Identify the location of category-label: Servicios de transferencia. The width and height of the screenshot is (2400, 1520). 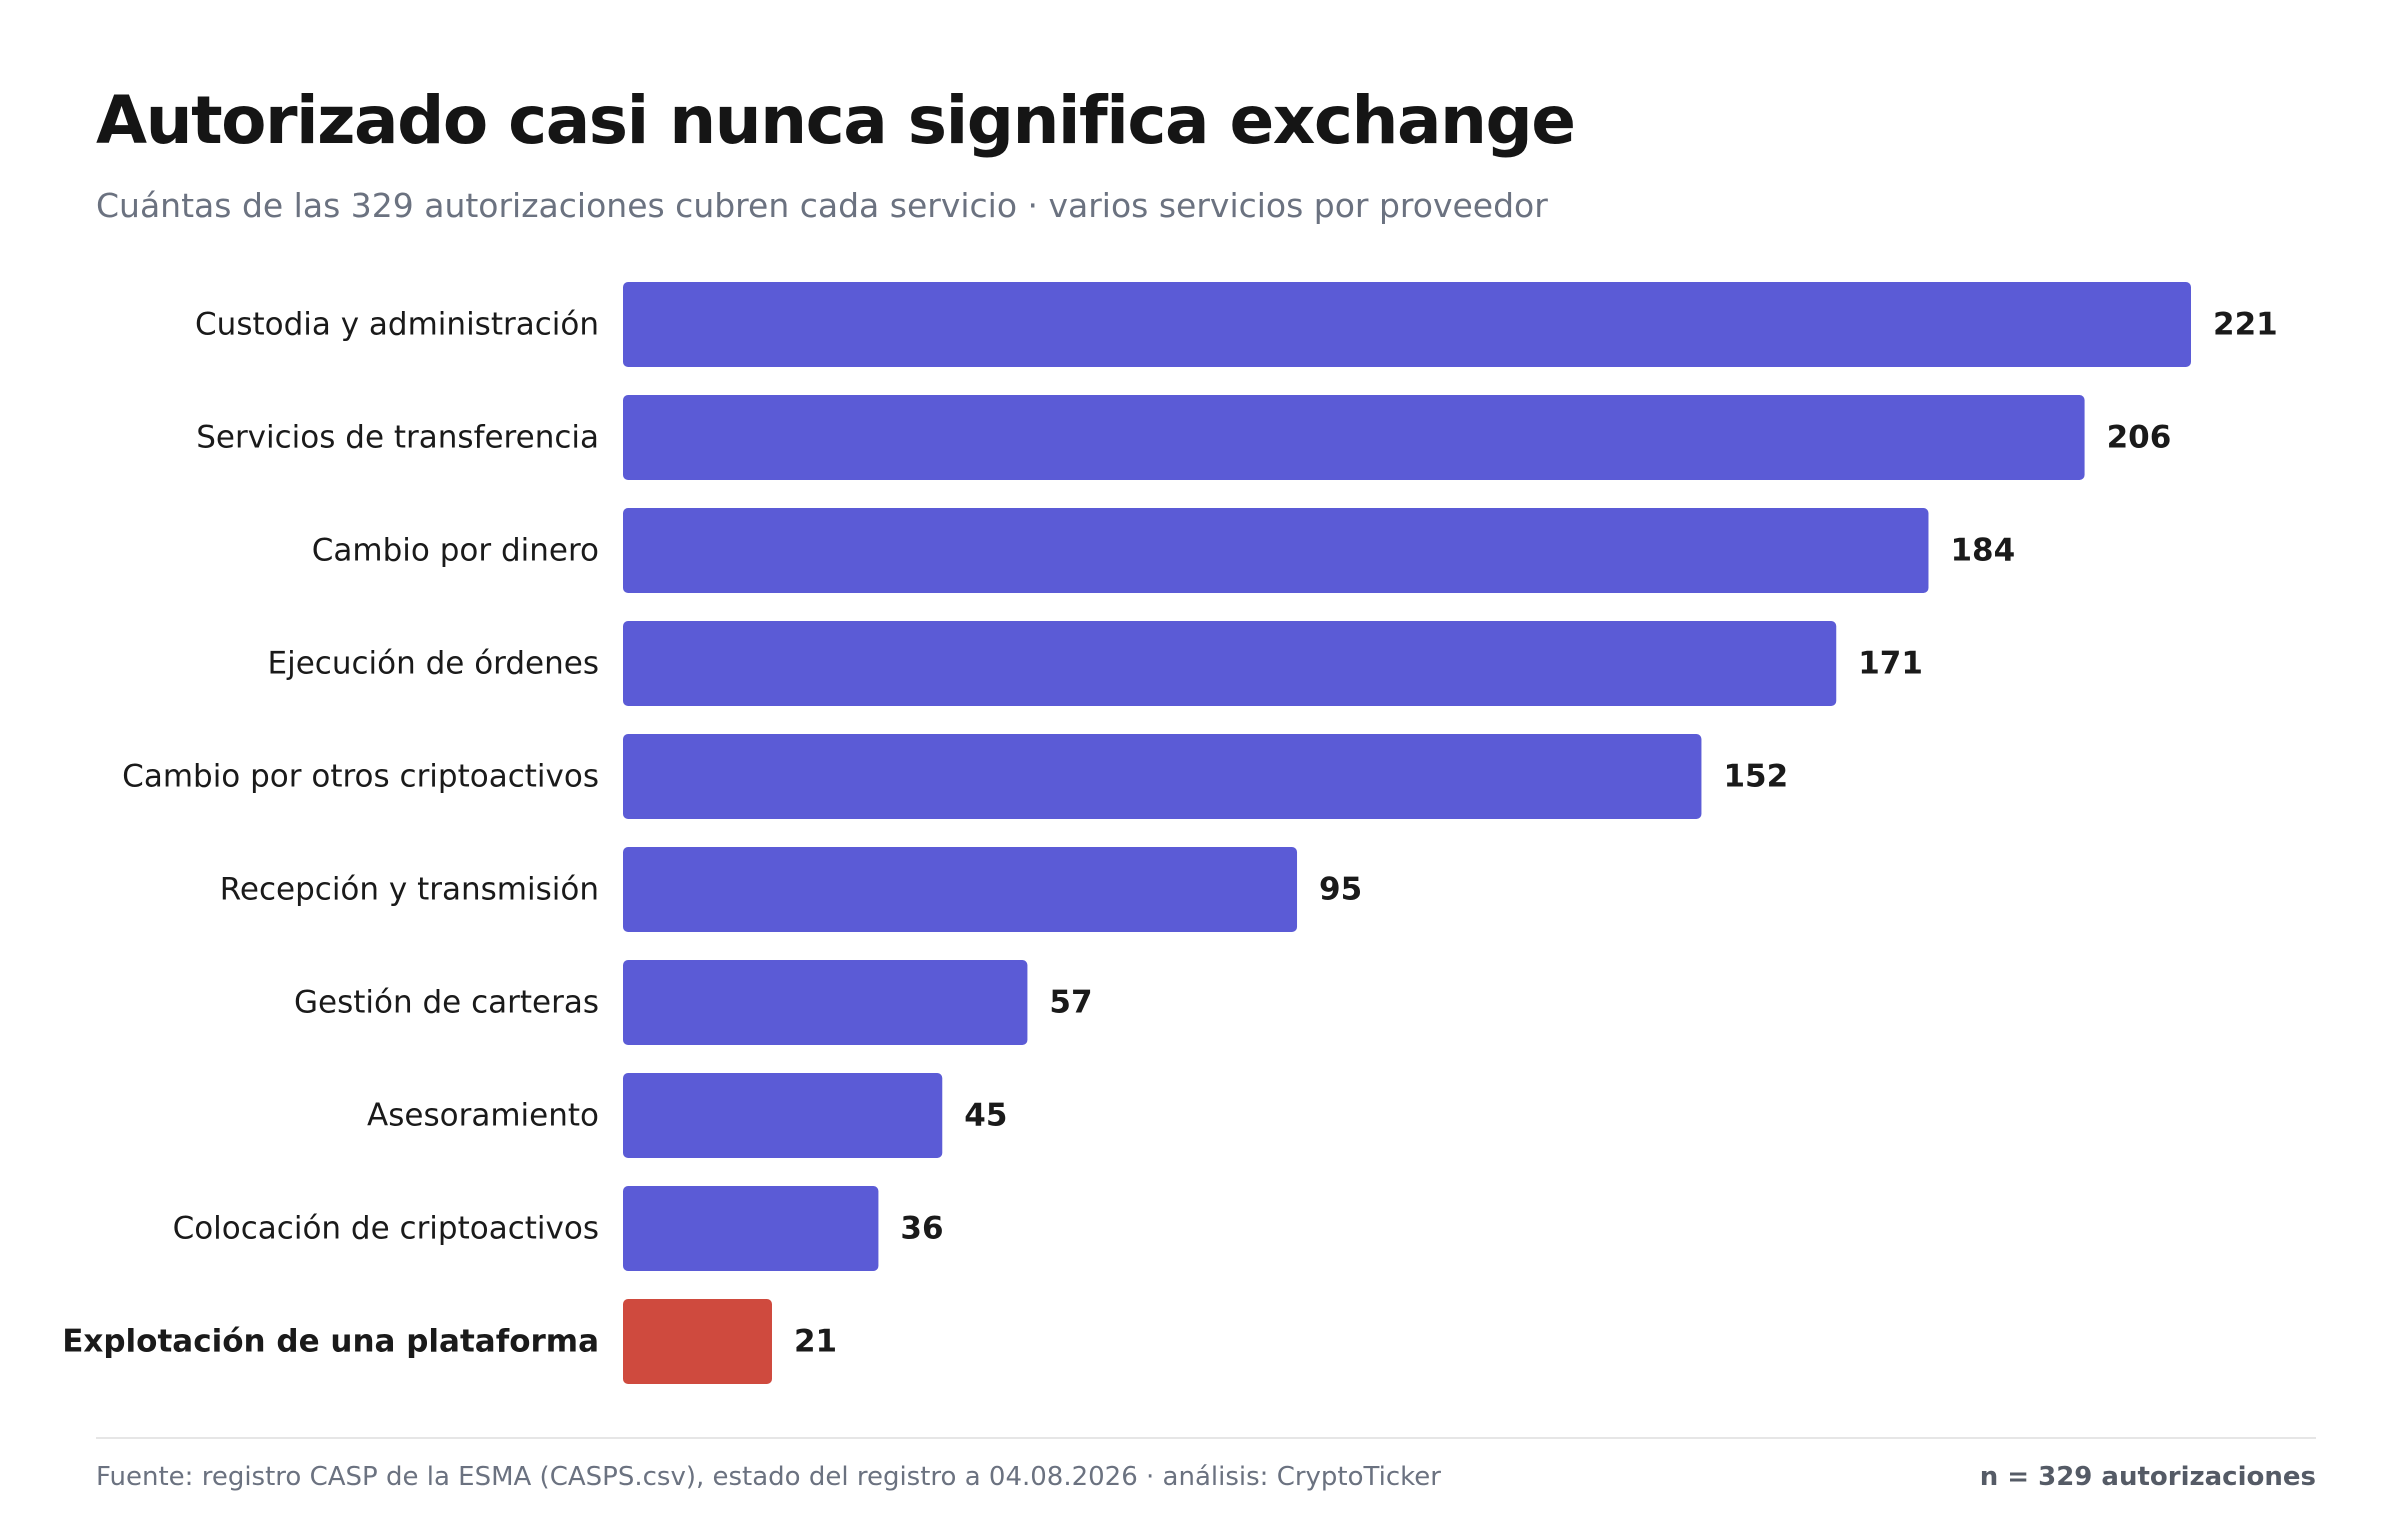
(397, 438).